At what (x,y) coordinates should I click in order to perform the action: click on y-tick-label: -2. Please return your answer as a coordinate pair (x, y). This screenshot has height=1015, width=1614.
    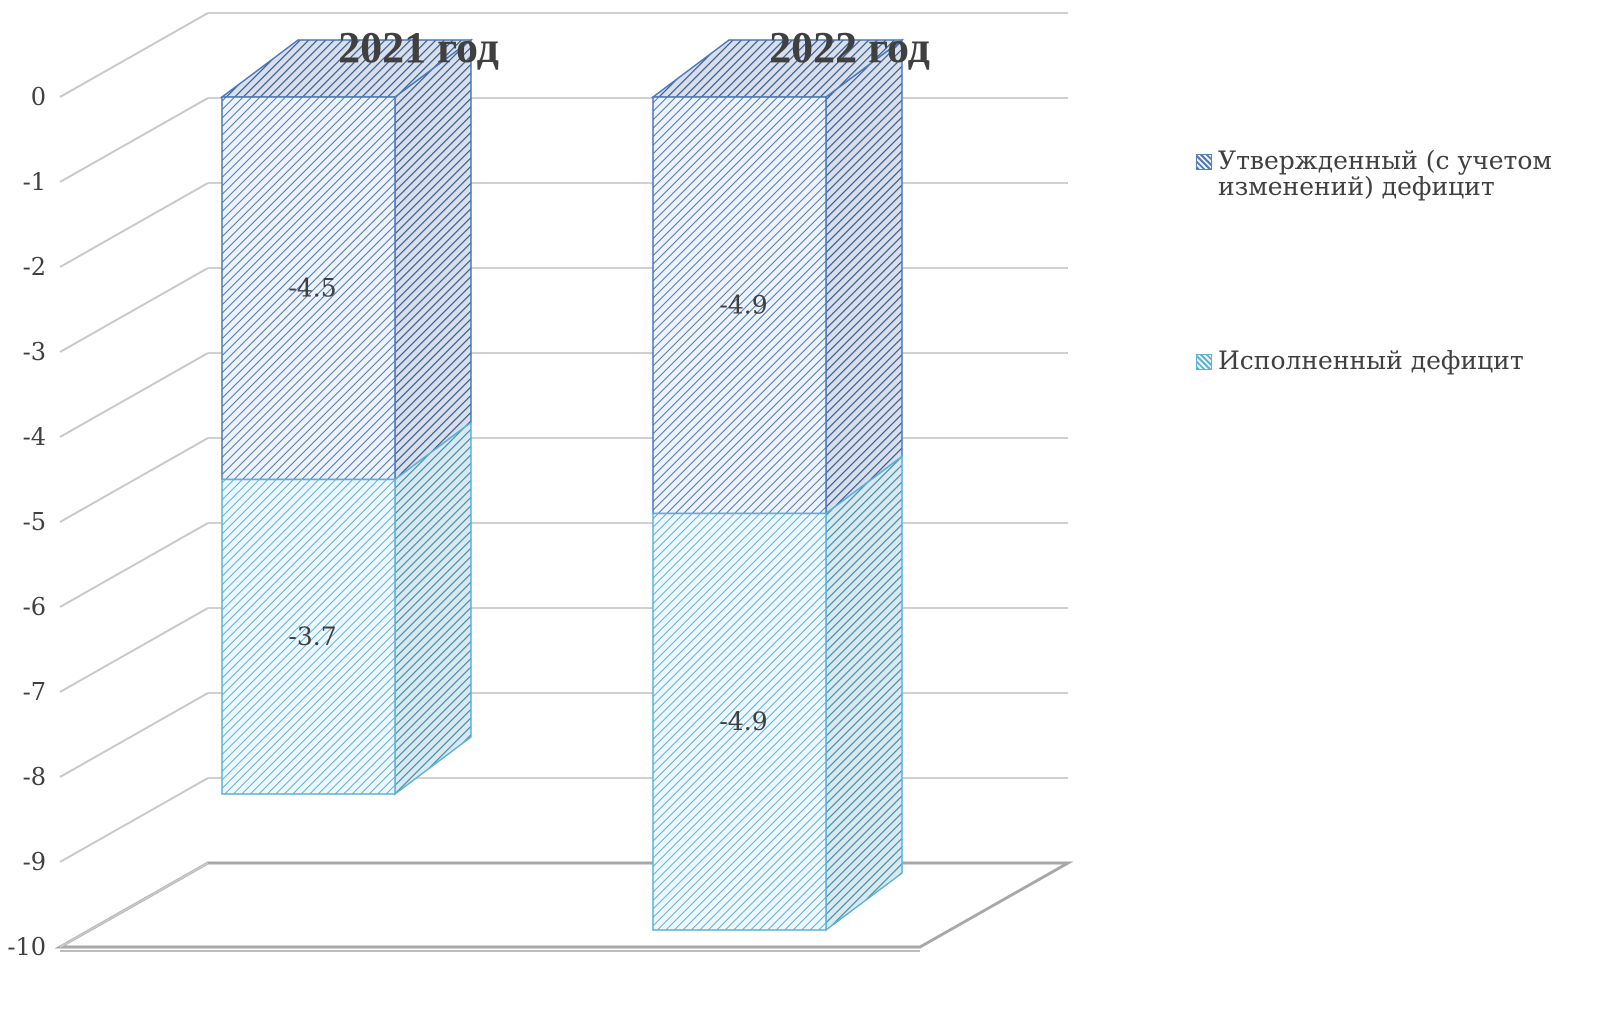
    Looking at the image, I should click on (34, 267).